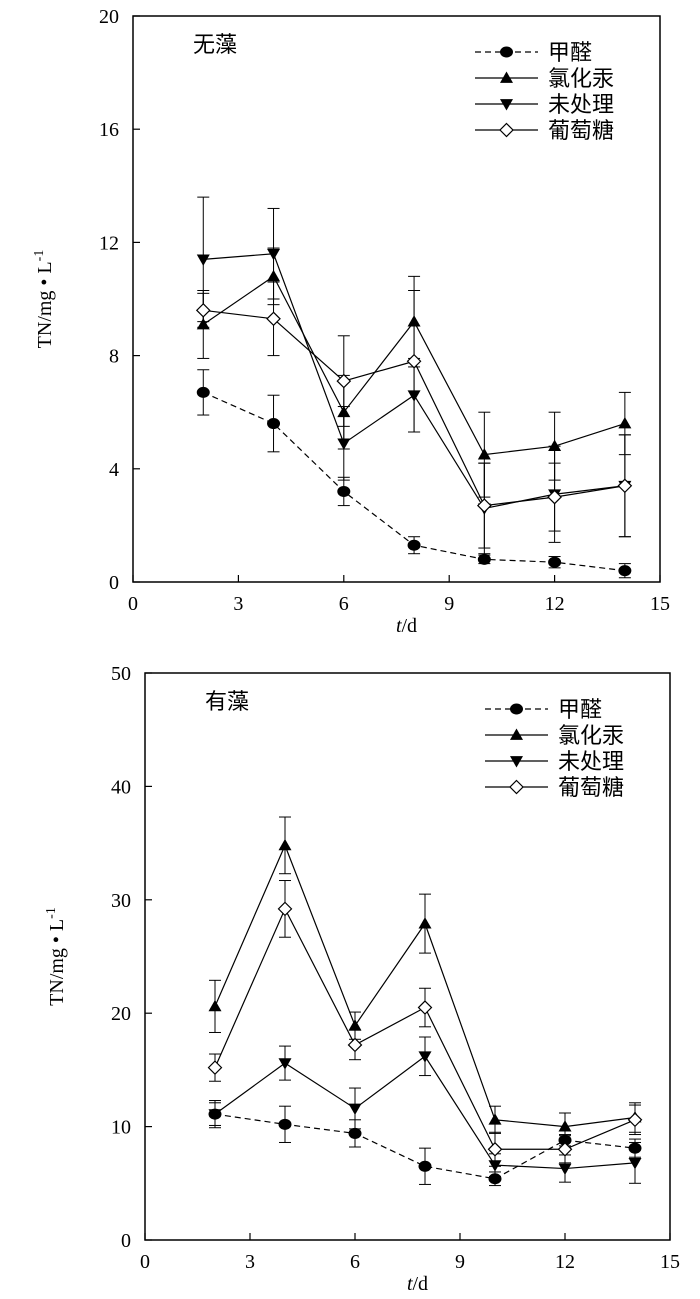 Image resolution: width=700 pixels, height=1299 pixels. Describe the element at coordinates (121, 1128) in the screenshot. I see `y-tick-label: 10` at that location.